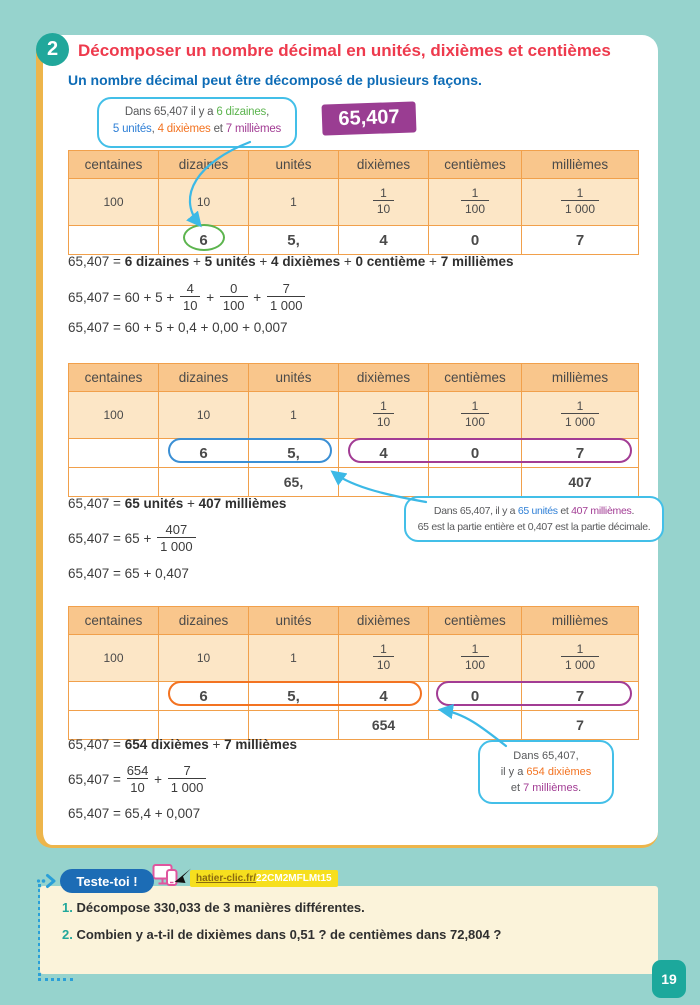  What do you see at coordinates (197, 112) in the screenshot?
I see `bubble1-line1: Dans 65,407 il y a 6 dizaines,` at bounding box center [197, 112].